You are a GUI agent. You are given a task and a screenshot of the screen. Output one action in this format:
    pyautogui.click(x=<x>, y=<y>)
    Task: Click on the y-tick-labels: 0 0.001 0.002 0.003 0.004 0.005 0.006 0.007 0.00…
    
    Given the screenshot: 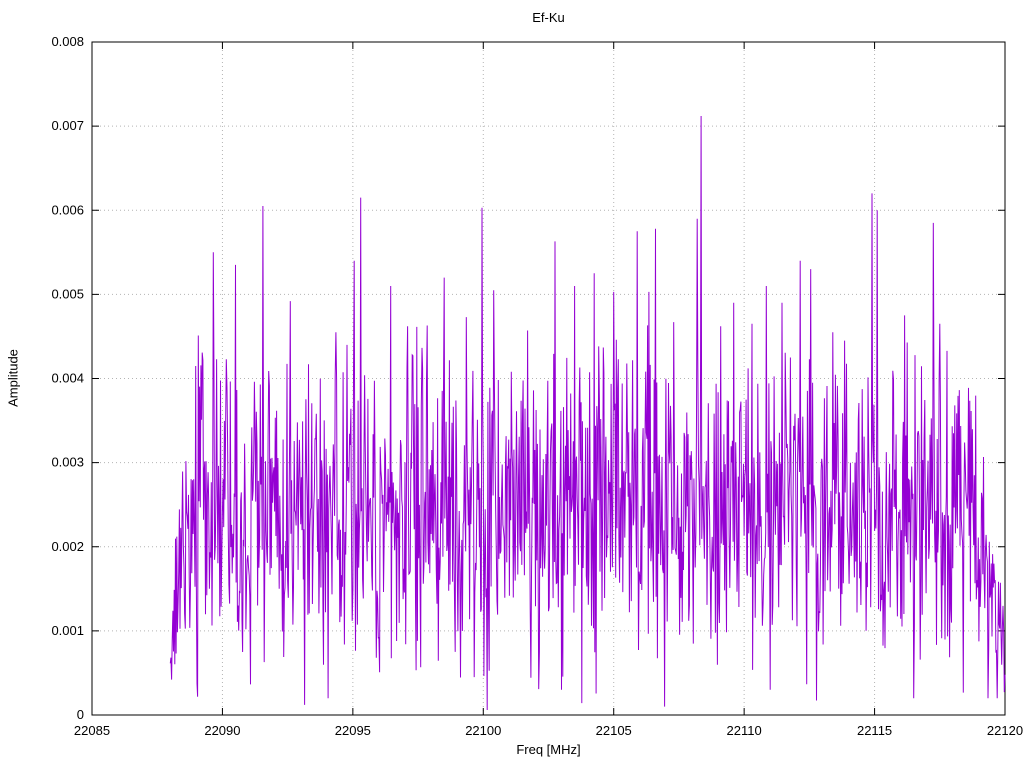 What is the action you would take?
    pyautogui.click(x=67, y=378)
    